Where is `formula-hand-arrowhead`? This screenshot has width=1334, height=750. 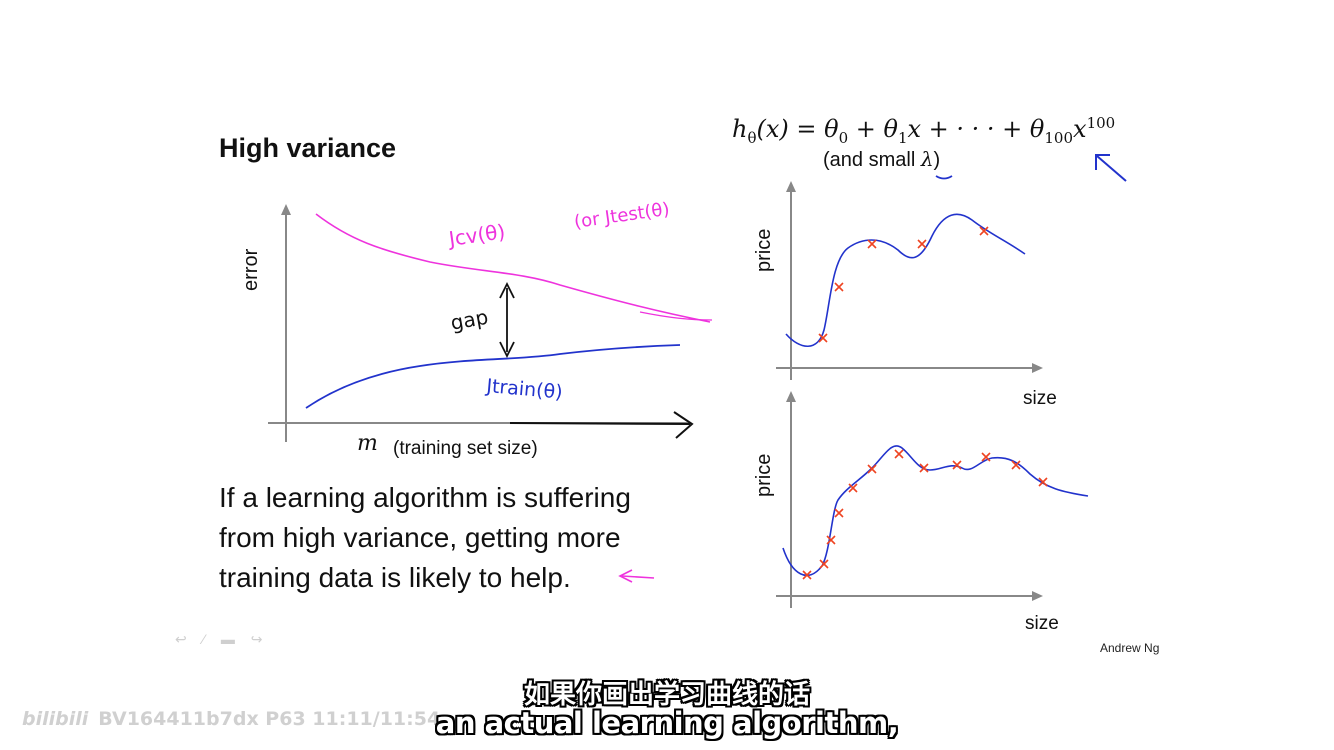 formula-hand-arrowhead is located at coordinates (1102, 162).